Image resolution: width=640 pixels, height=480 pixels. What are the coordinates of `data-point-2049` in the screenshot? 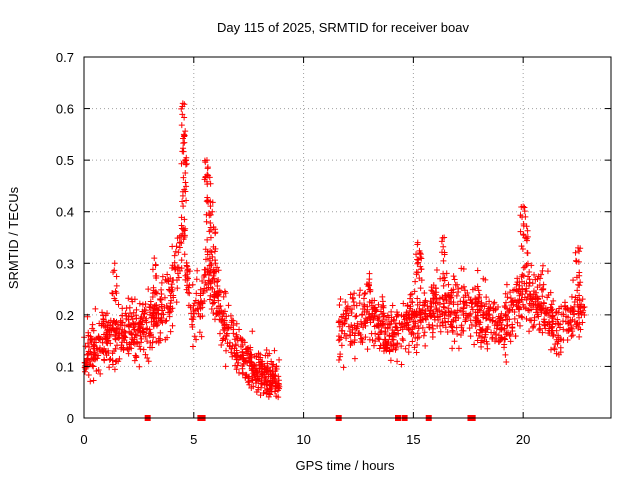 It's located at (575, 260).